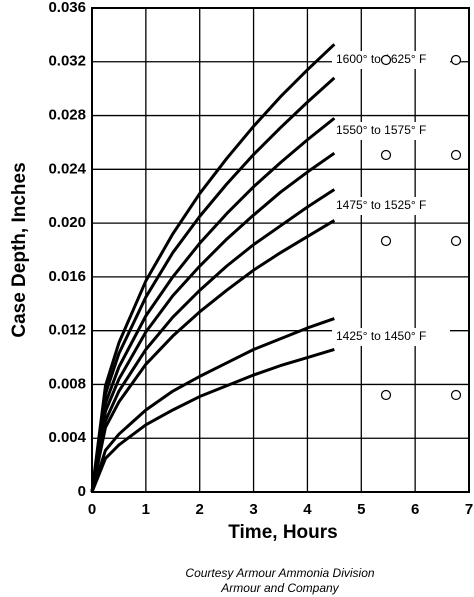 The image size is (474, 597). Describe the element at coordinates (67, 8) in the screenshot. I see `y-tick-label: 0.036` at that location.